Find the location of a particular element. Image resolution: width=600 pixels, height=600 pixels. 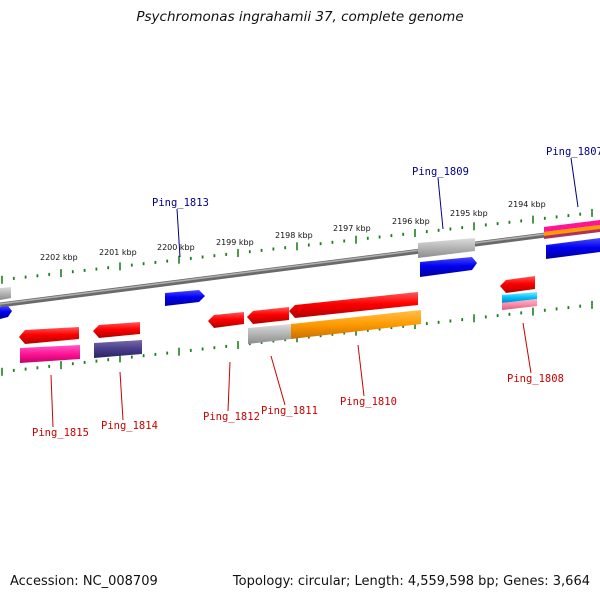

gene-label-ping-1809: Ping_1809 is located at coordinates (440, 172).